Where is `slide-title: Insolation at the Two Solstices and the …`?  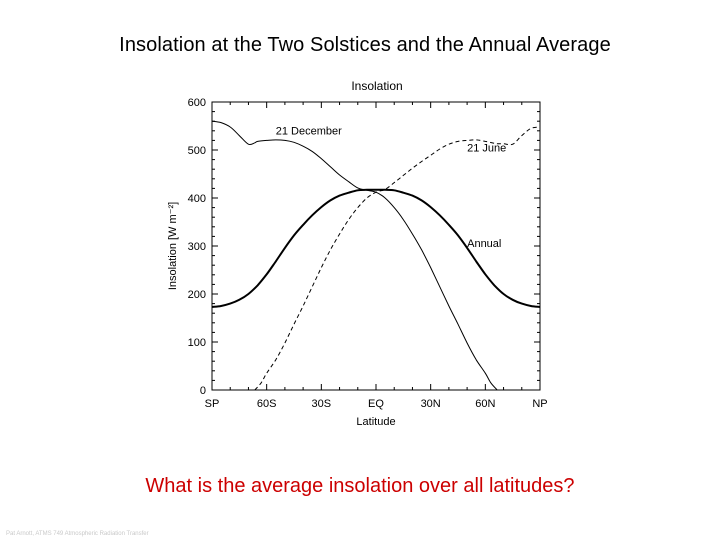 slide-title: Insolation at the Two Solstices and the … is located at coordinates (365, 45).